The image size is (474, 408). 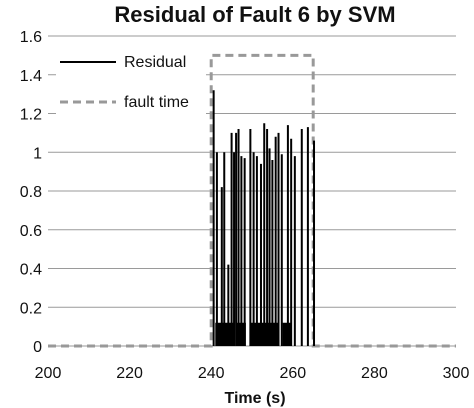 I want to click on y-tick-labels: 0 0.2 0.4 0.6 0.8 1 1.2 1.4 1.6, so click(x=31, y=192).